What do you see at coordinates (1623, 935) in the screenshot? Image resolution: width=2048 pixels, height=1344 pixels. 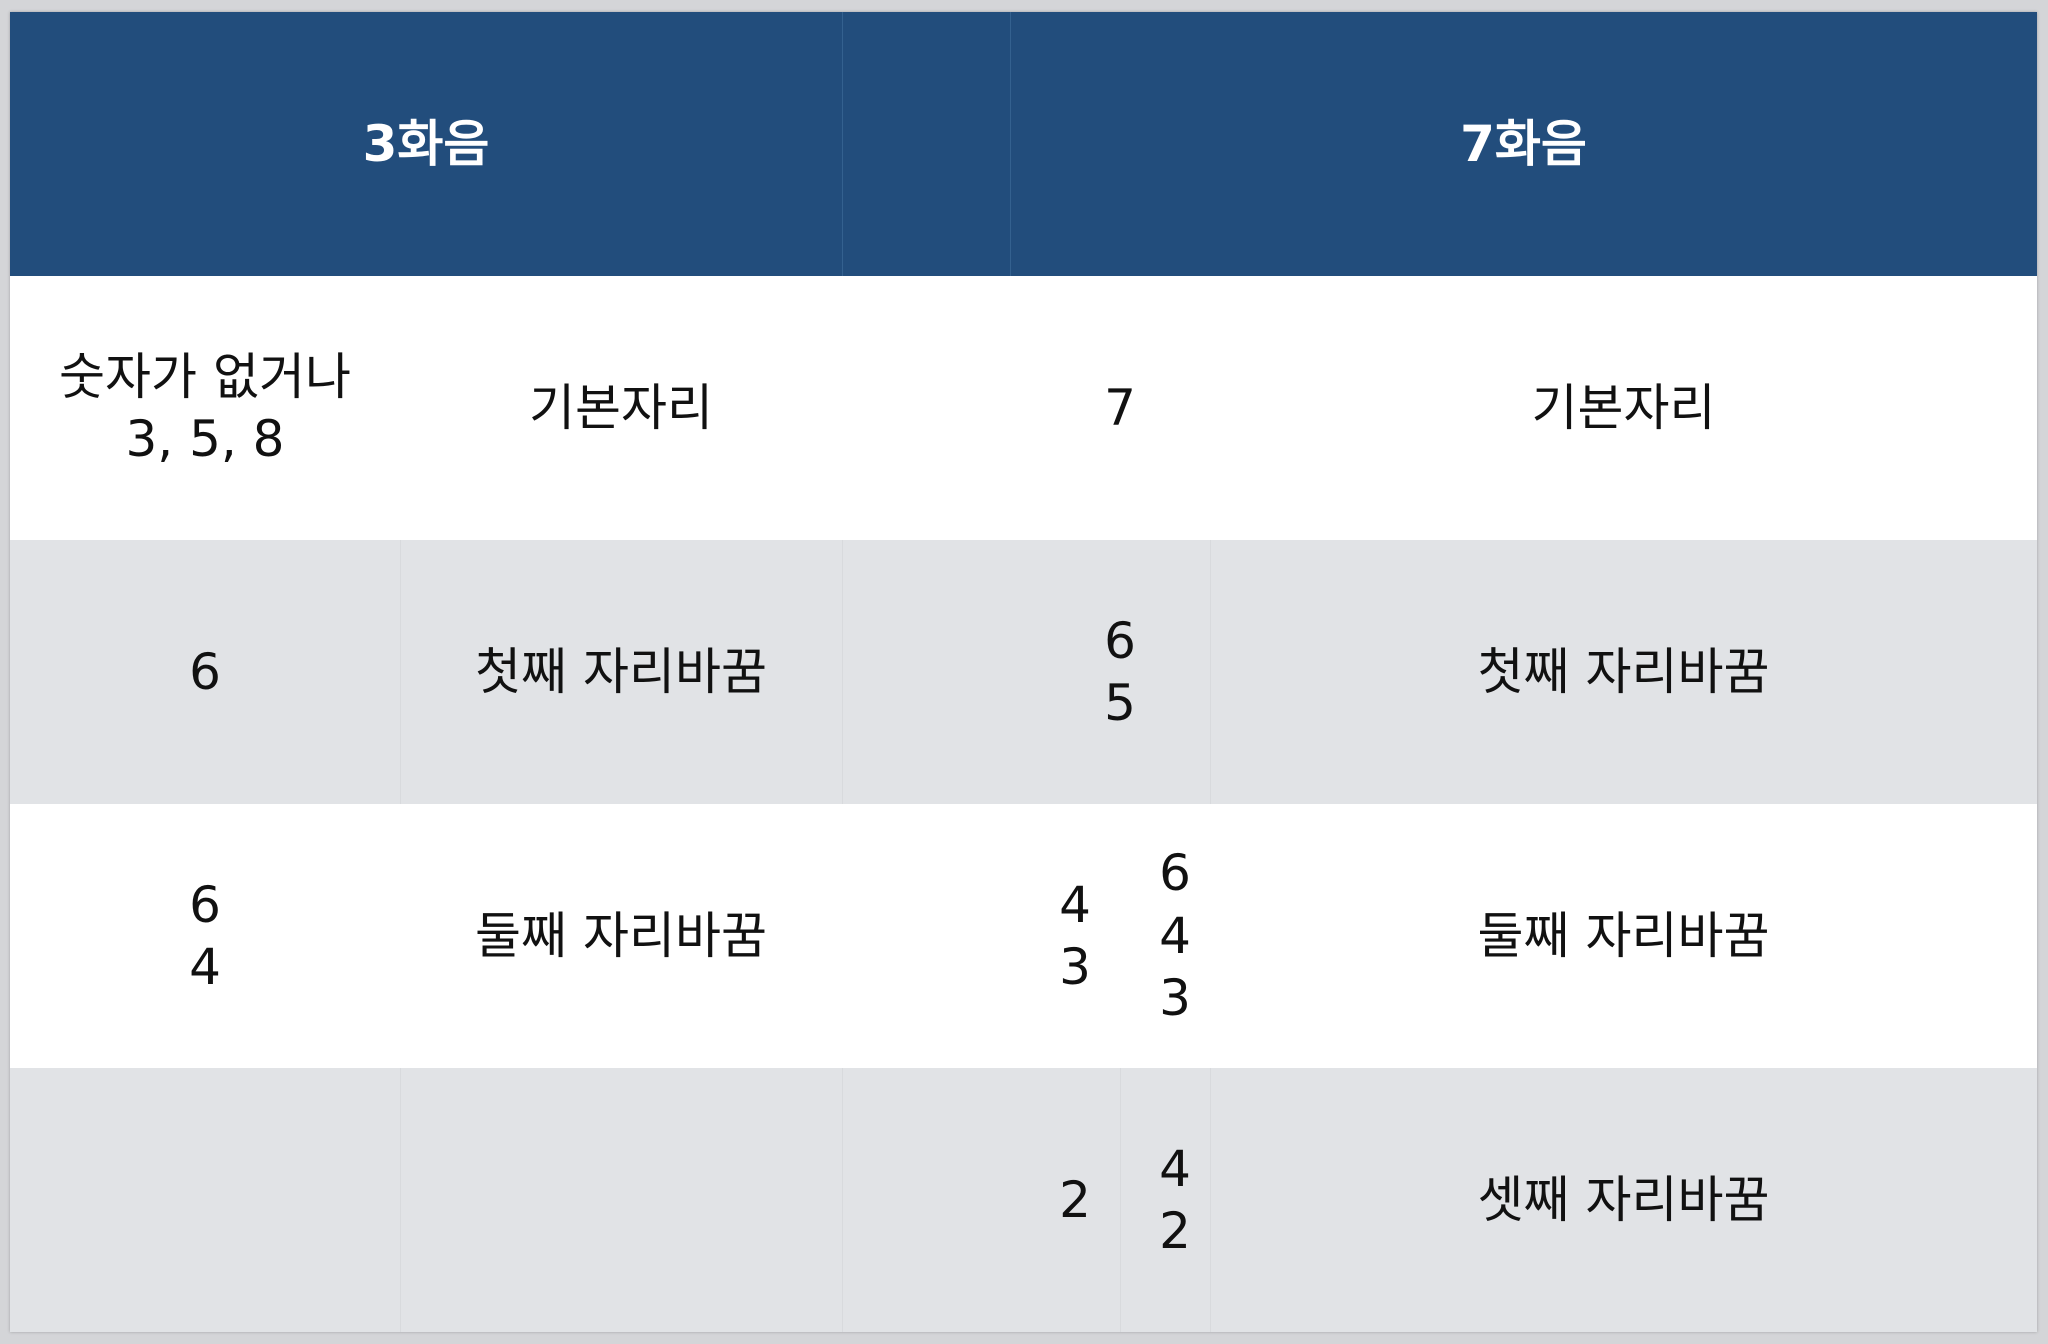 I see `seventh-position-name: 둘째 자리바꿈` at bounding box center [1623, 935].